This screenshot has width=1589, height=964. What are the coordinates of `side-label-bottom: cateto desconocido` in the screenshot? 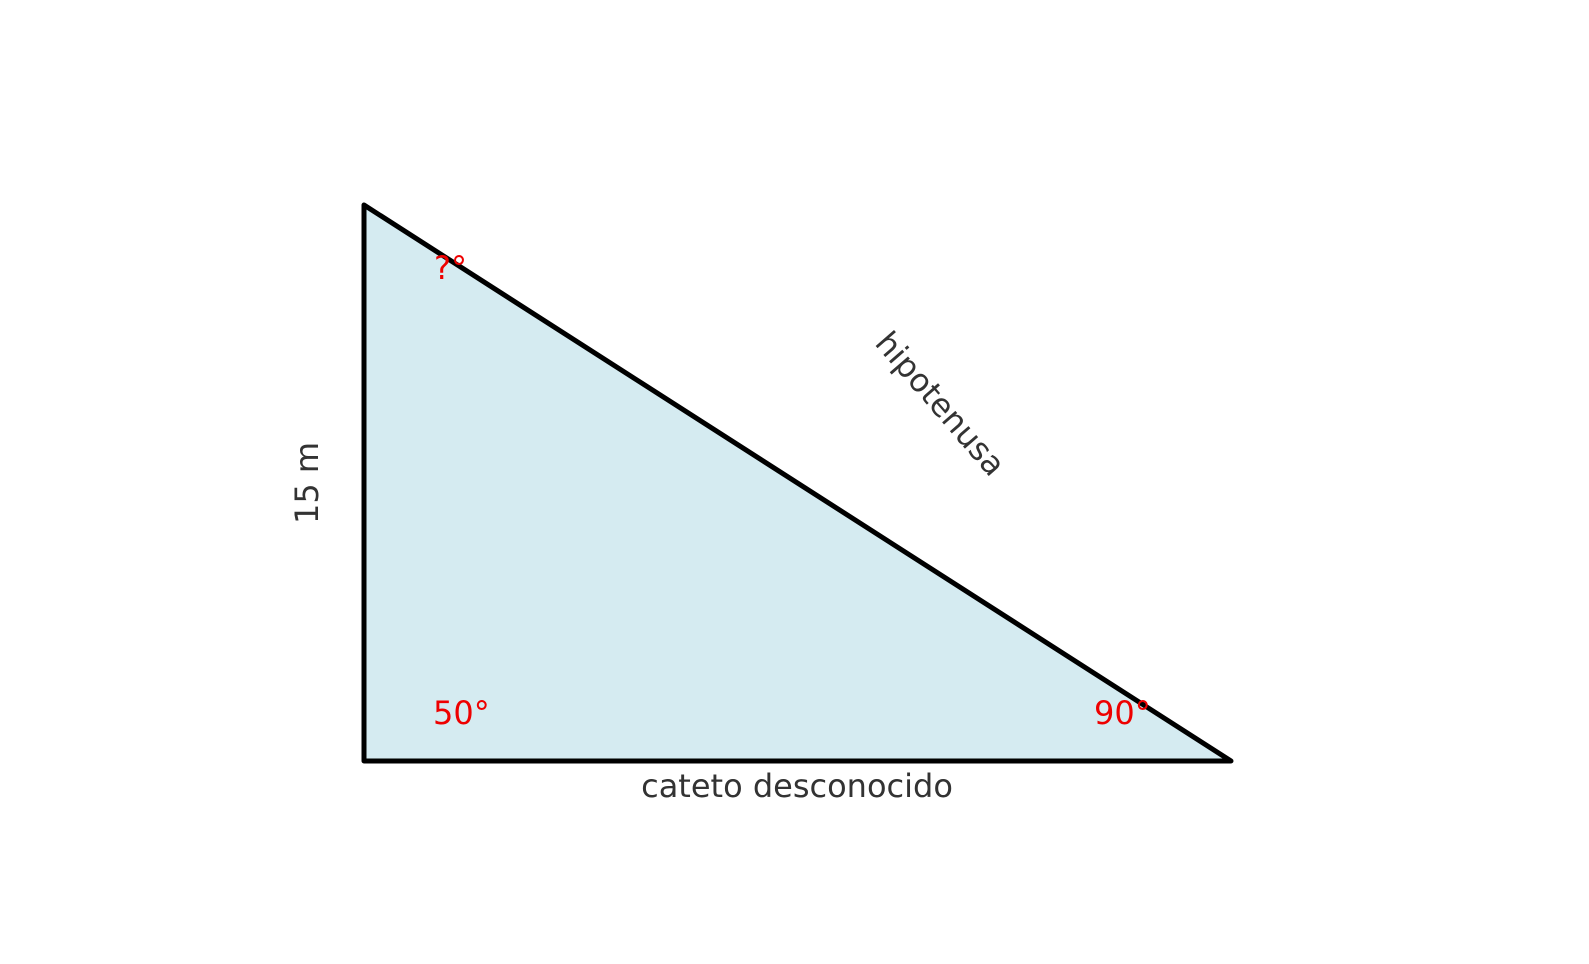 It's located at (797, 786).